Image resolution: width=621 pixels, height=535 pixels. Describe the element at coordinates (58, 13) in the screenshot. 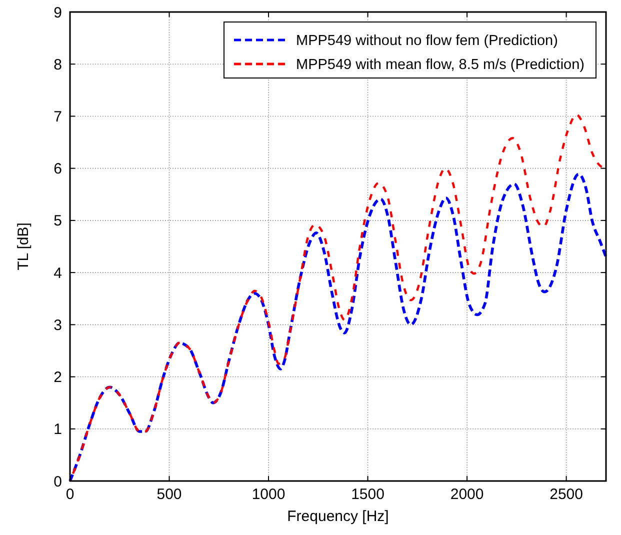

I see `y-tick-label: 9` at that location.